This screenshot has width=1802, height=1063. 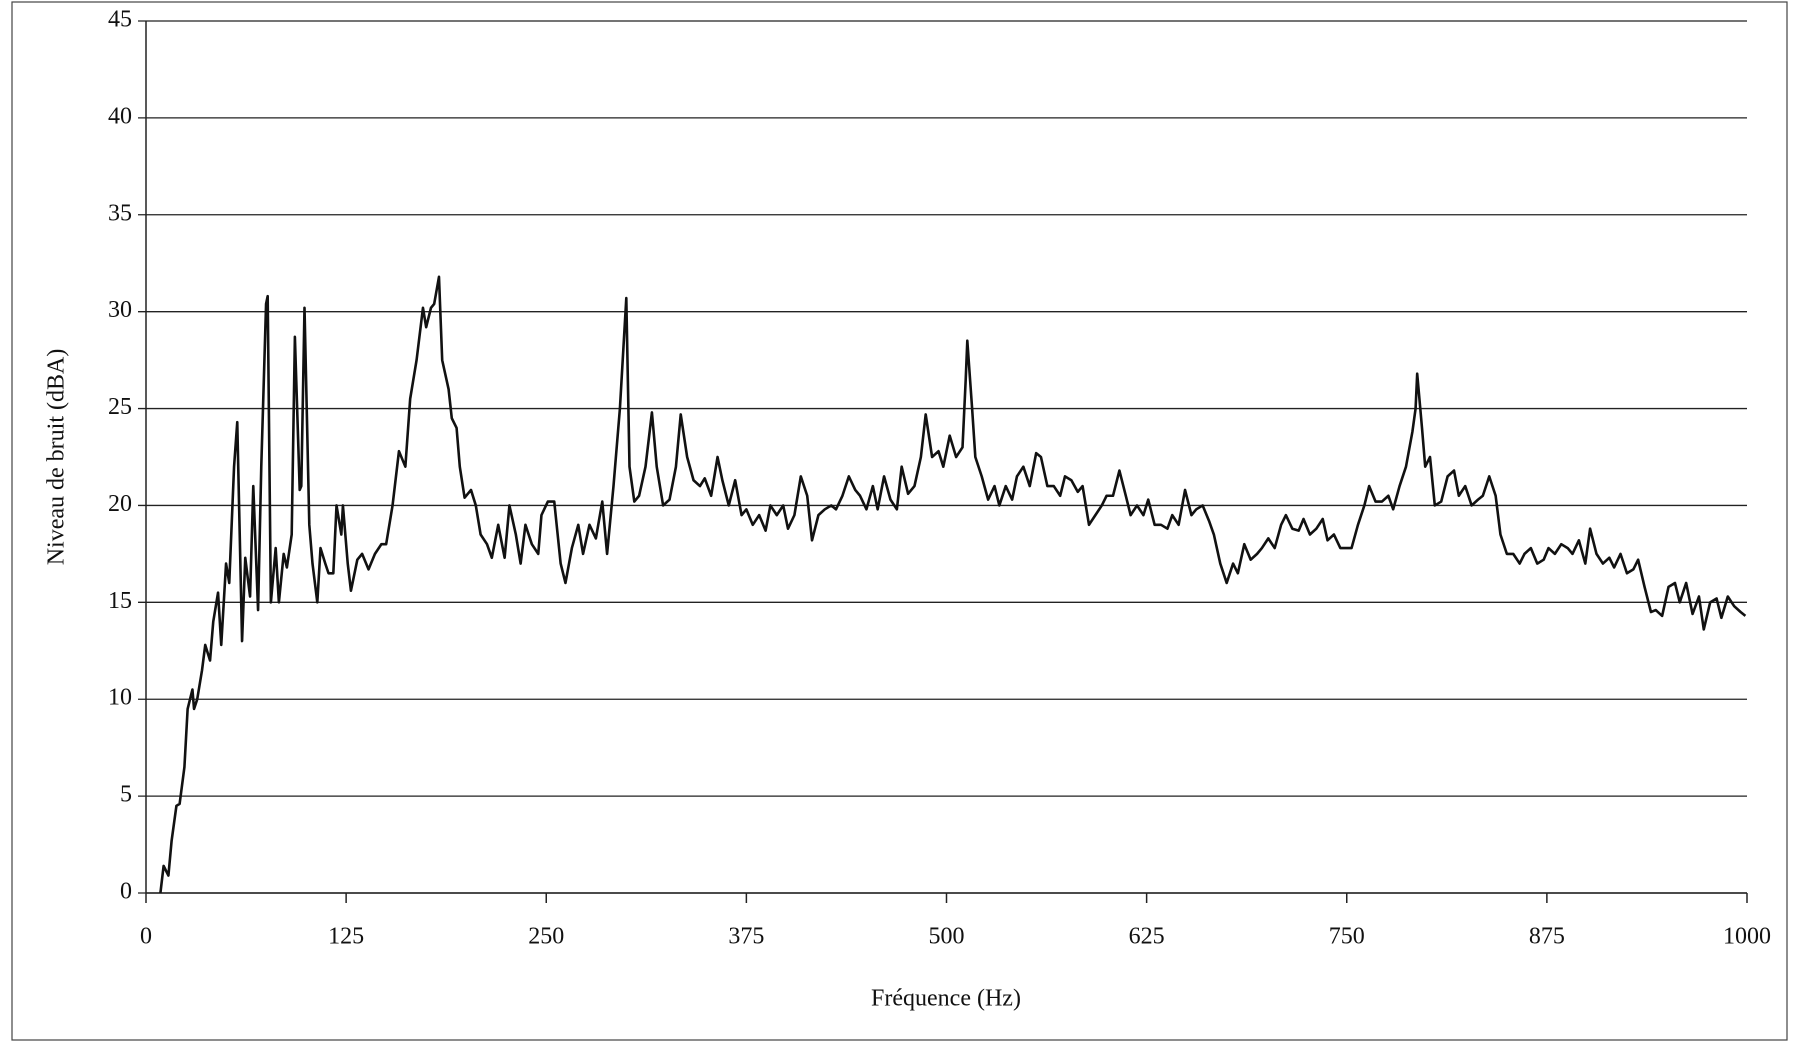 What do you see at coordinates (947, 937) in the screenshot?
I see `x-tick-label: 500` at bounding box center [947, 937].